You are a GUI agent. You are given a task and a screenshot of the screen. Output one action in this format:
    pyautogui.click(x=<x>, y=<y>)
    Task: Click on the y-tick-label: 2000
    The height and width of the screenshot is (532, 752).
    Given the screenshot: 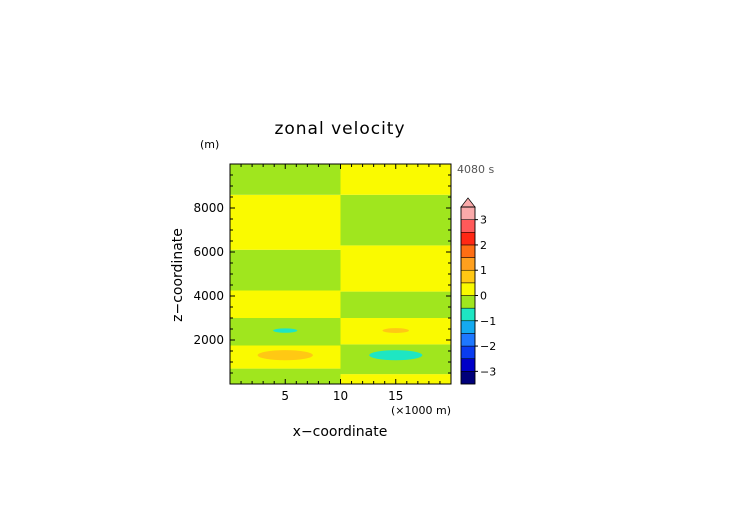 What is the action you would take?
    pyautogui.click(x=208, y=340)
    